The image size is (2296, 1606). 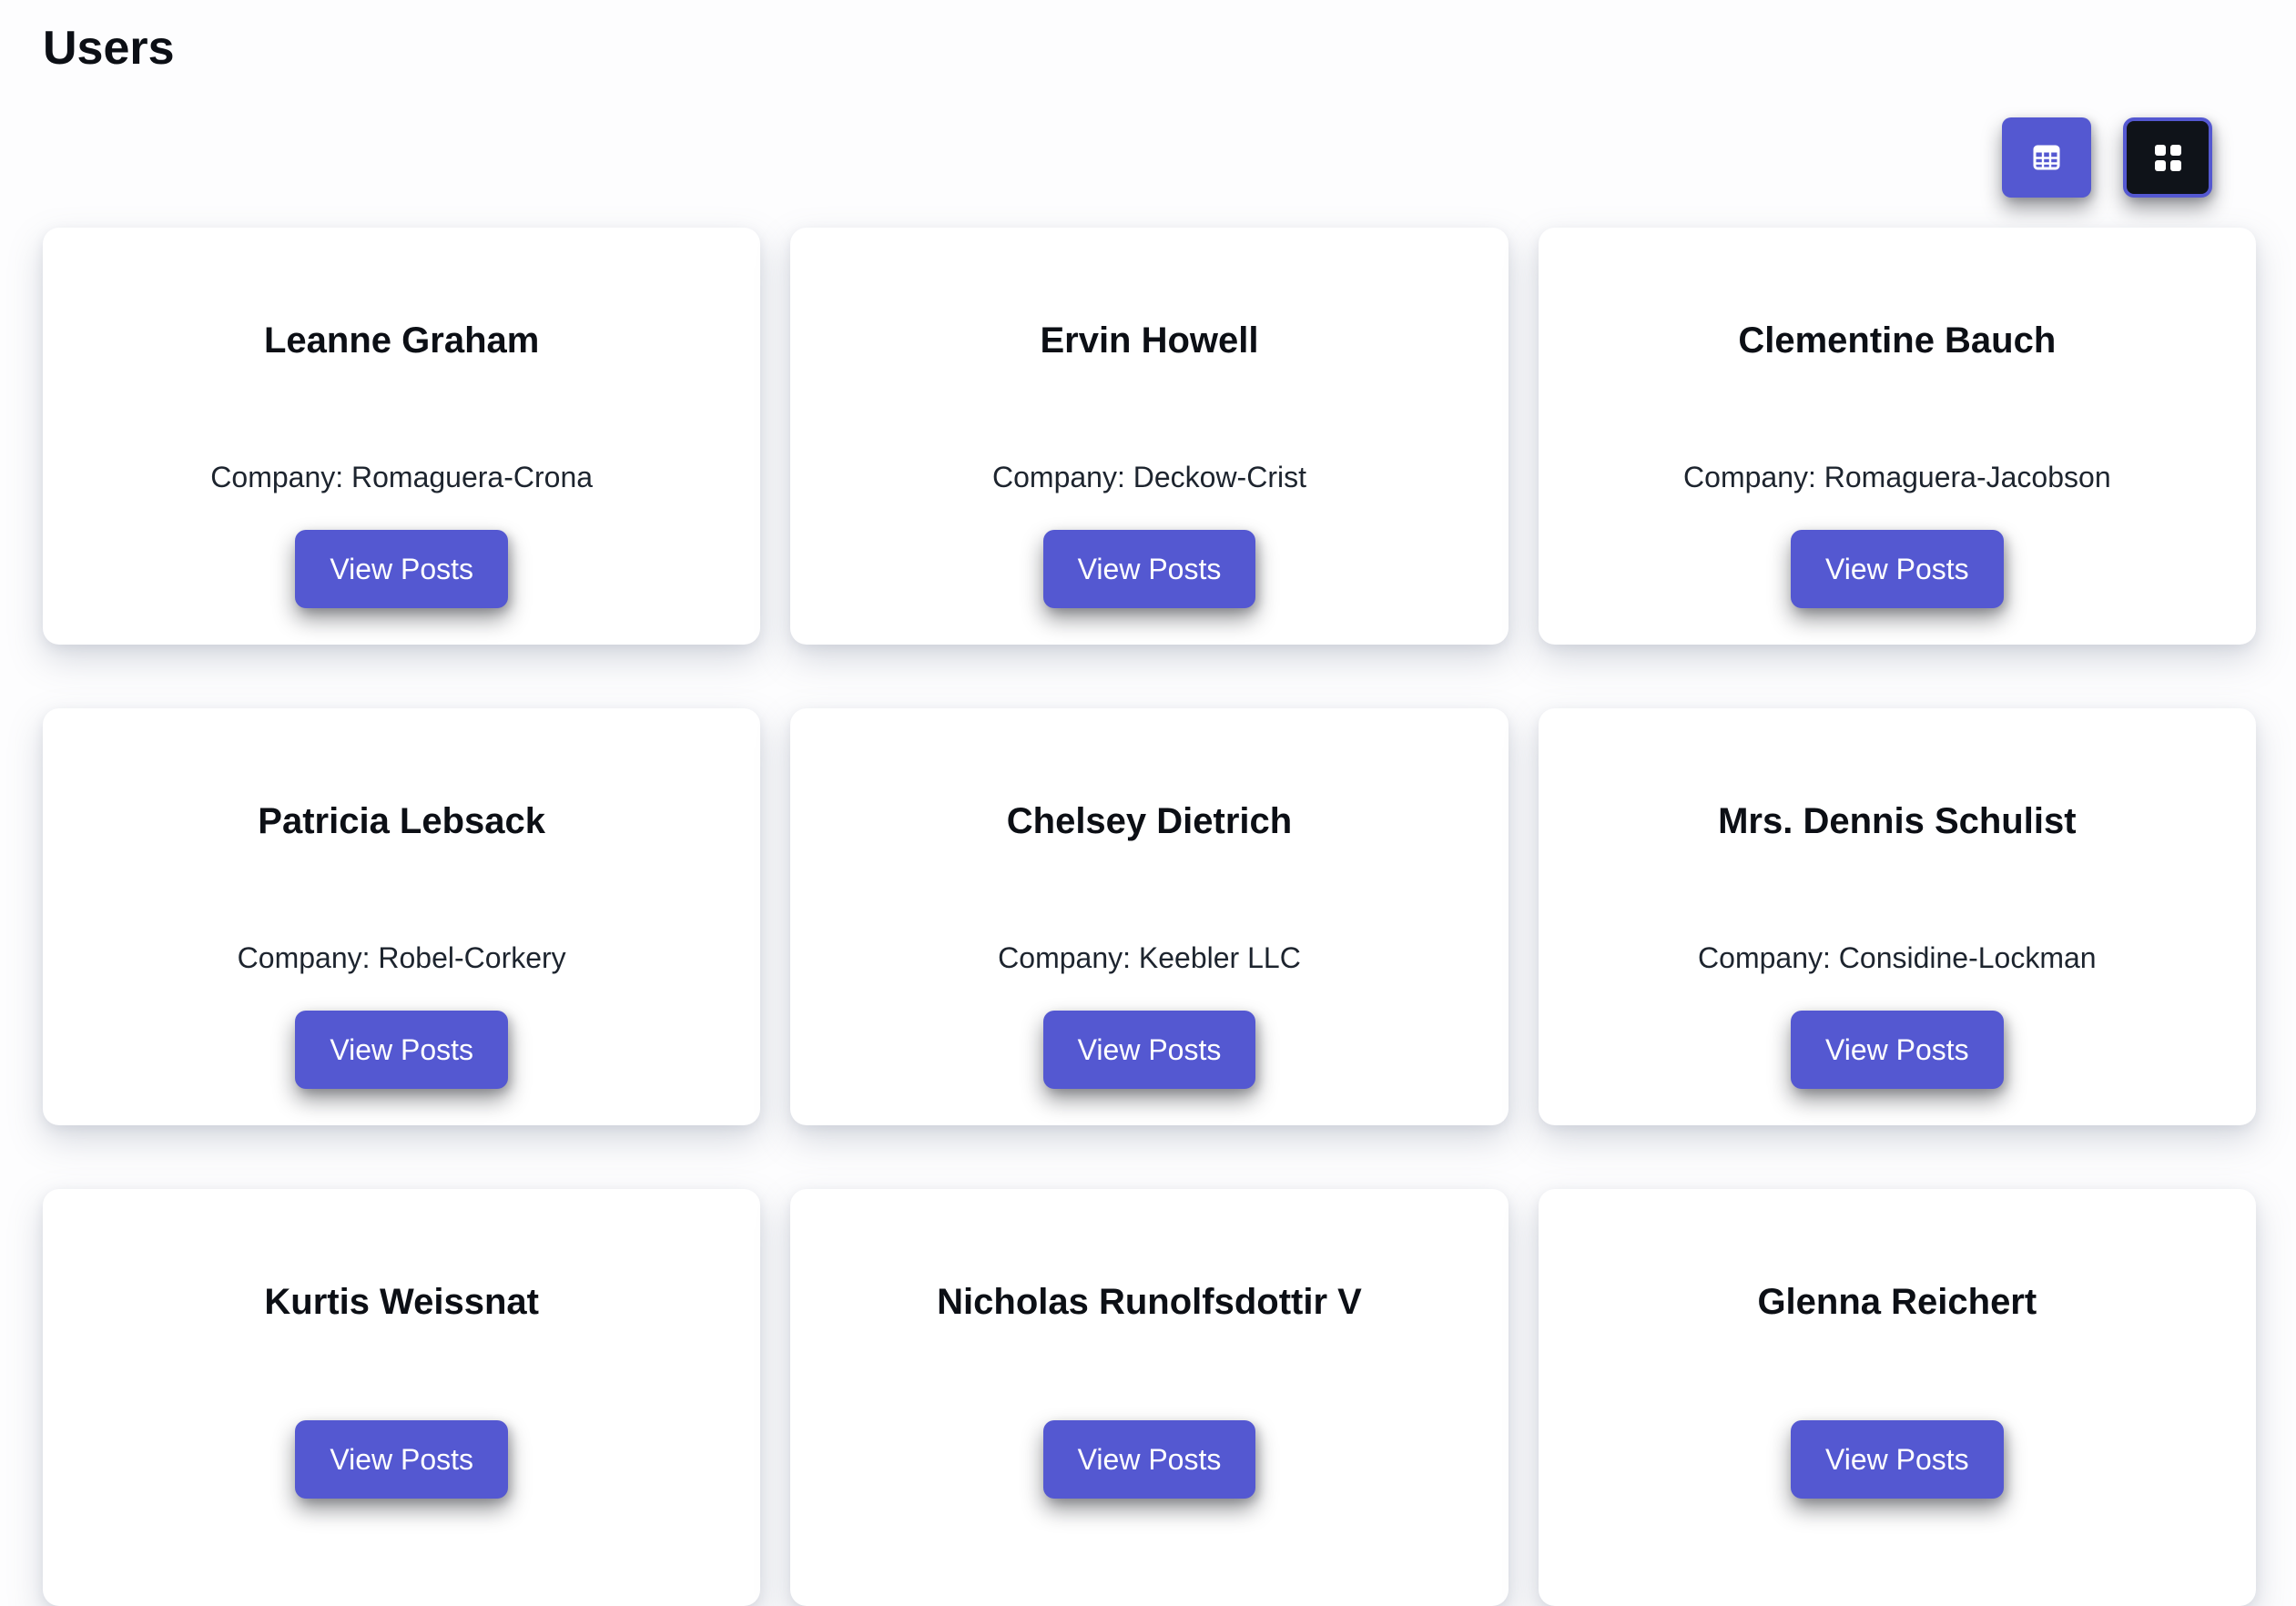 I want to click on user-name: Mrs. Dennis Schulist, so click(x=1897, y=821).